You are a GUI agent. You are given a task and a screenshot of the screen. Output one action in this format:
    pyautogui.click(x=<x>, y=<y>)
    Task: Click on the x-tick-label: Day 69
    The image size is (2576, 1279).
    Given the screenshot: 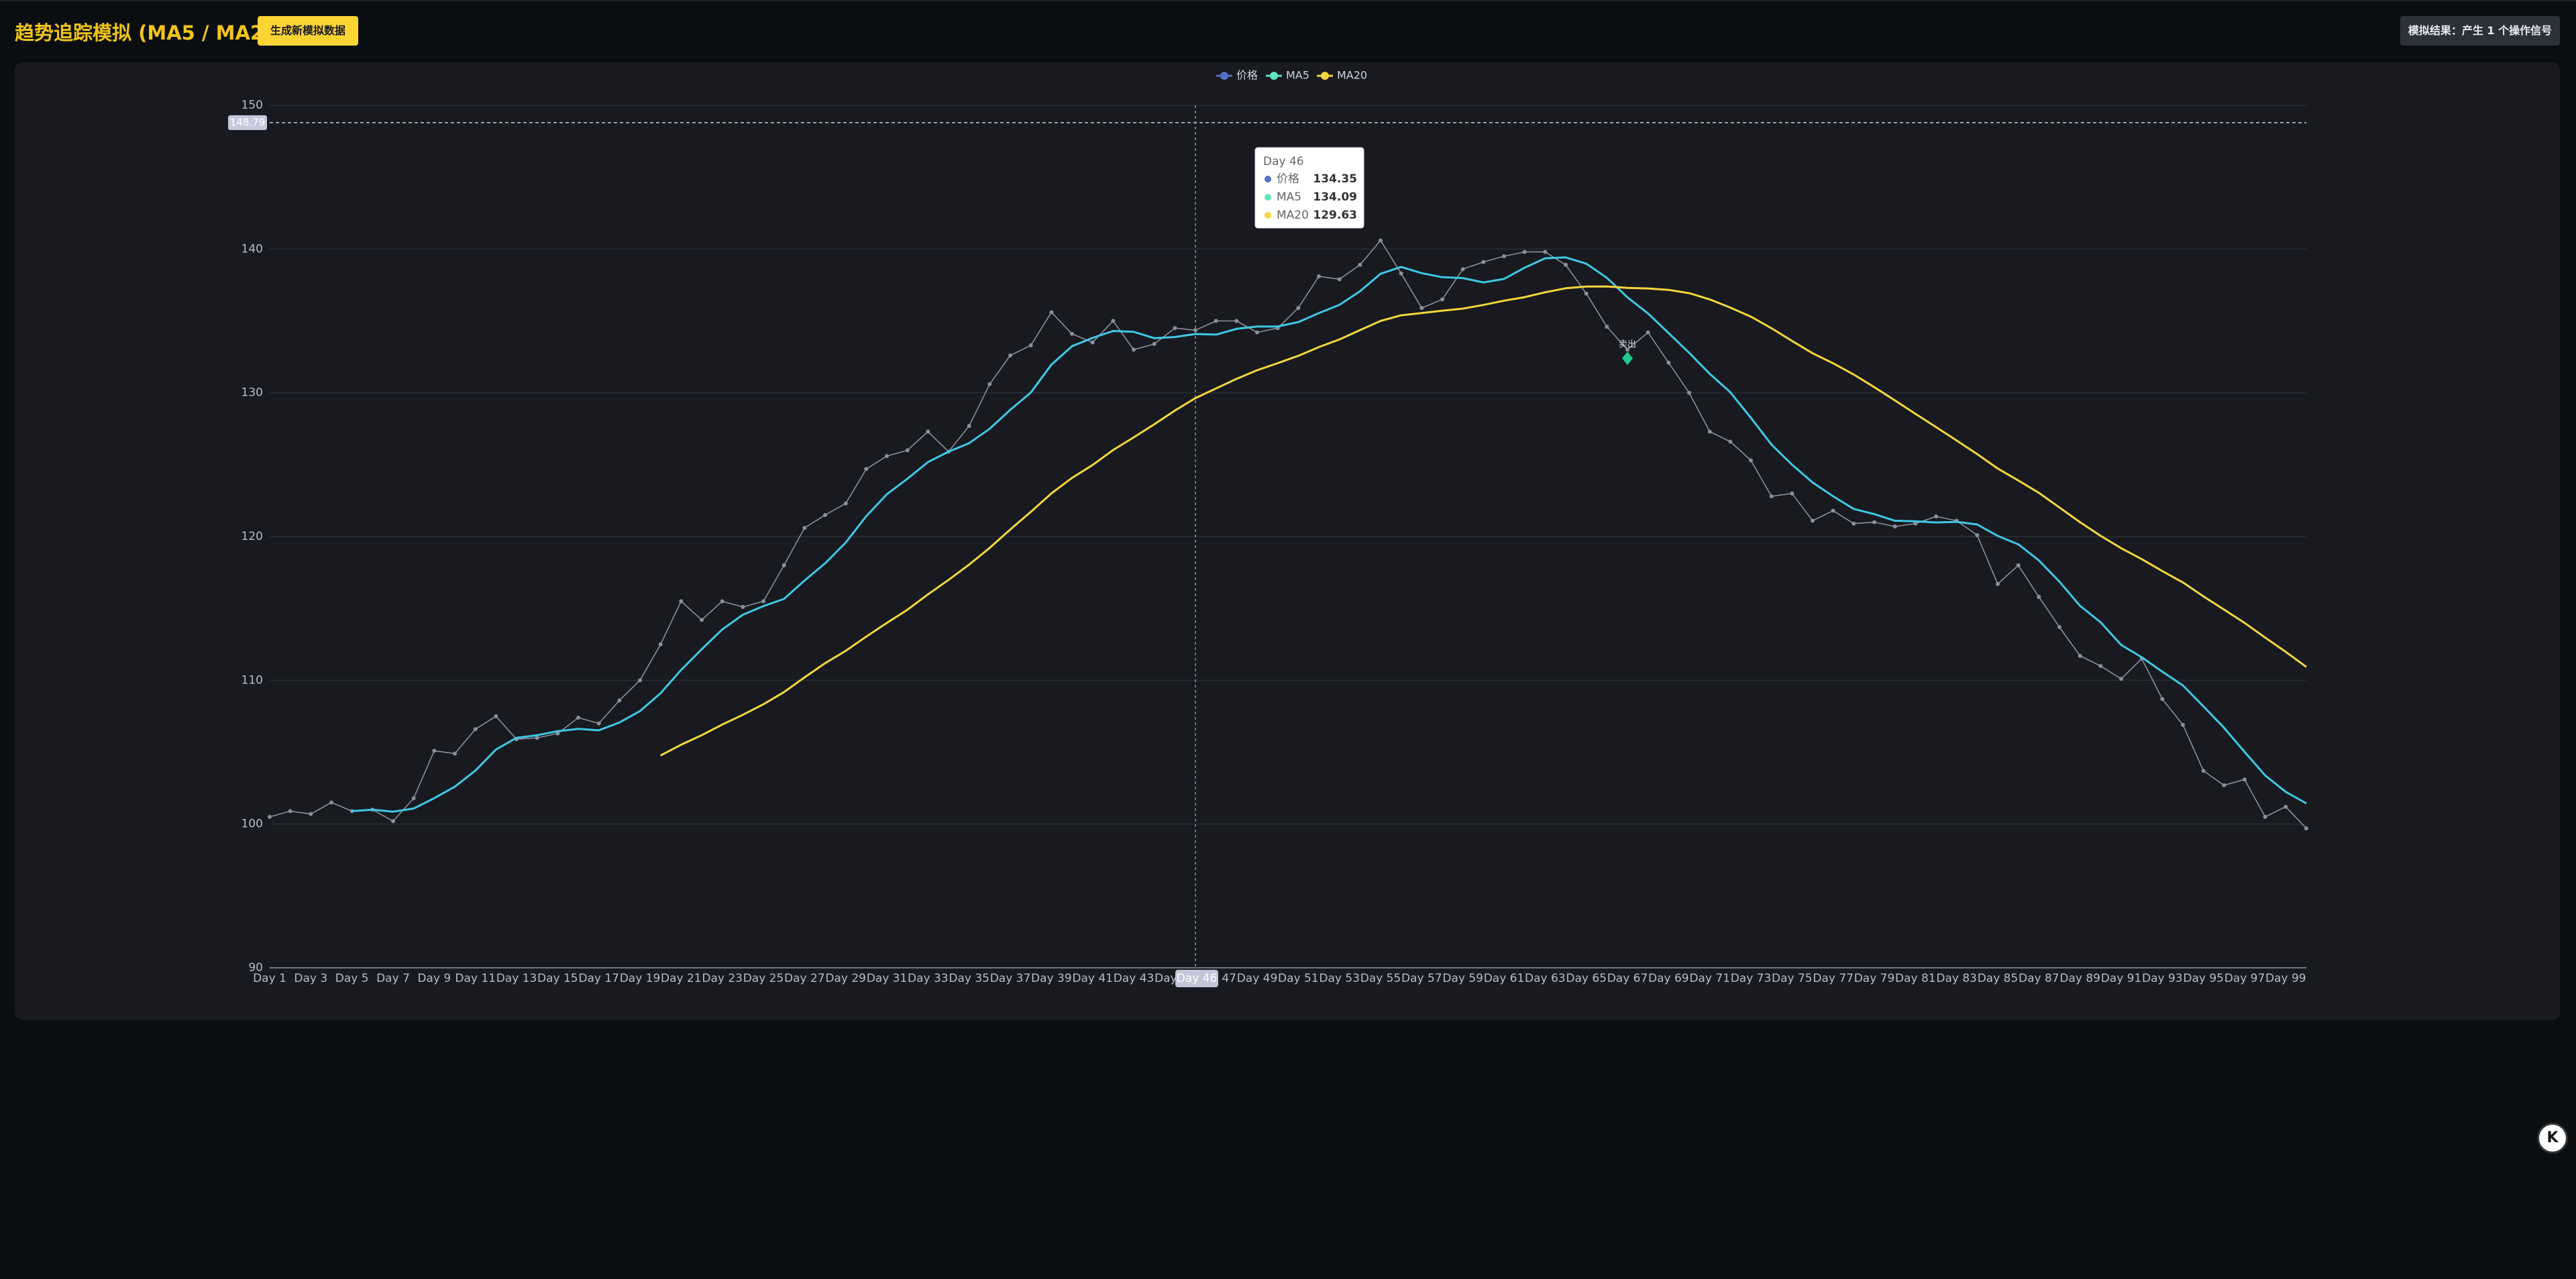 What is the action you would take?
    pyautogui.click(x=1668, y=978)
    